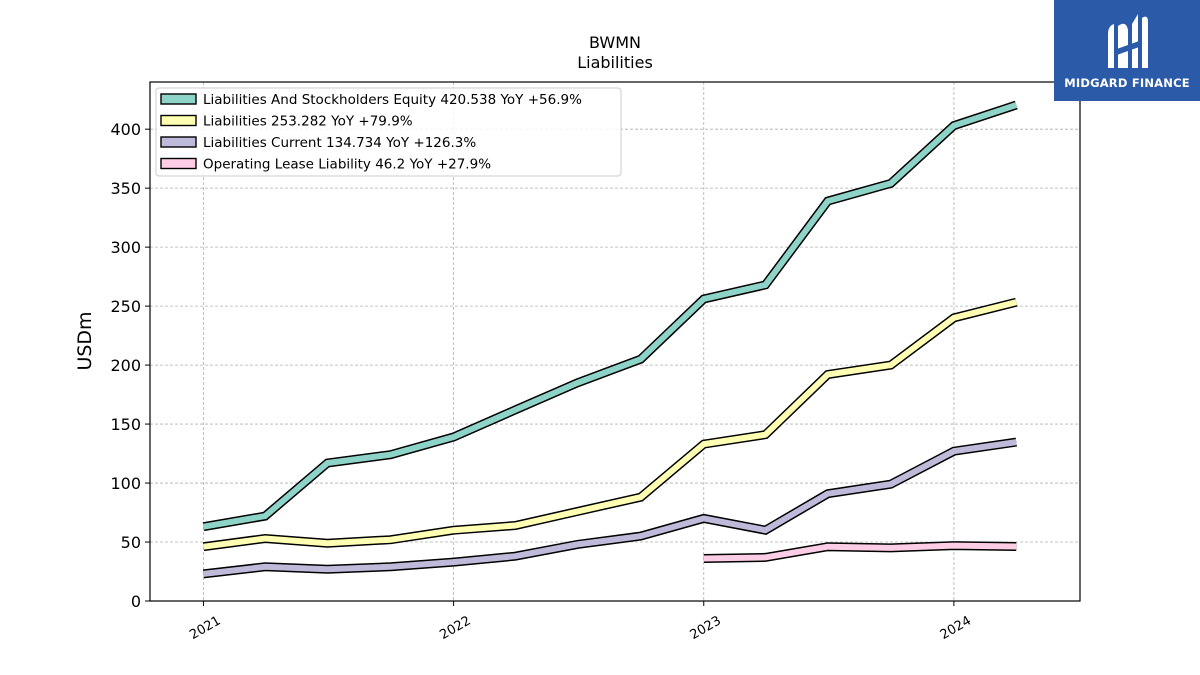  What do you see at coordinates (125, 188) in the screenshot?
I see `y-tick-label: 350` at bounding box center [125, 188].